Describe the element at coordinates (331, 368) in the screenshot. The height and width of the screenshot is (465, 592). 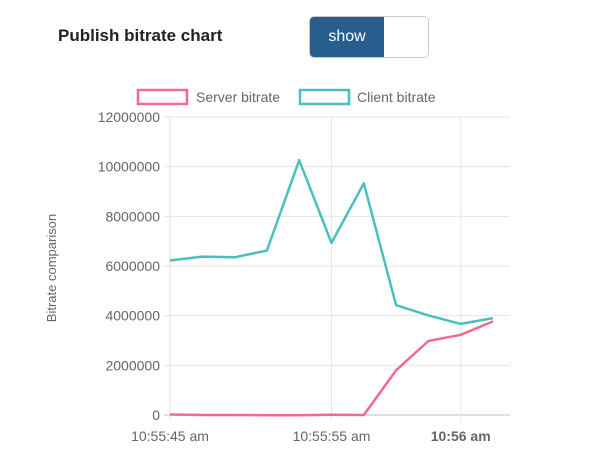
I see `server-bitrate-line` at that location.